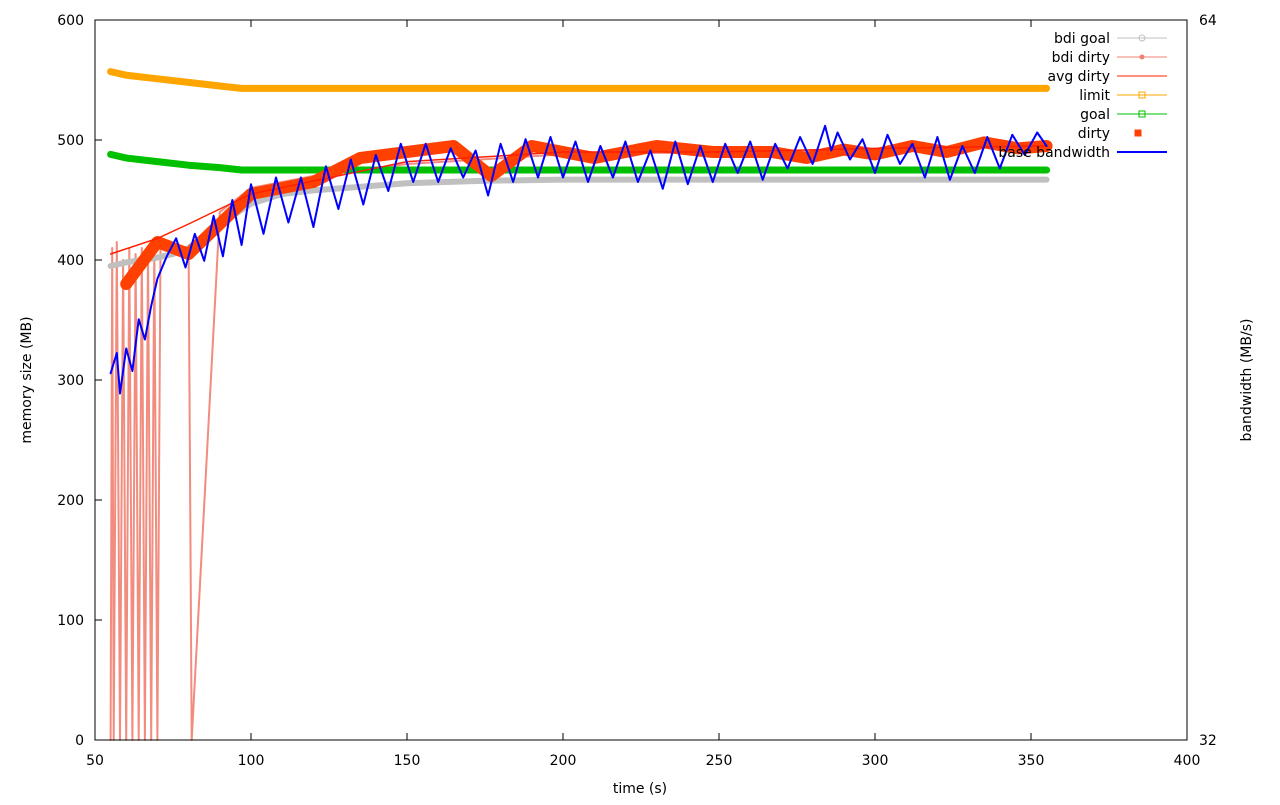 The width and height of the screenshot is (1280, 805). I want to click on y2-tick-label: 32, so click(1208, 741).